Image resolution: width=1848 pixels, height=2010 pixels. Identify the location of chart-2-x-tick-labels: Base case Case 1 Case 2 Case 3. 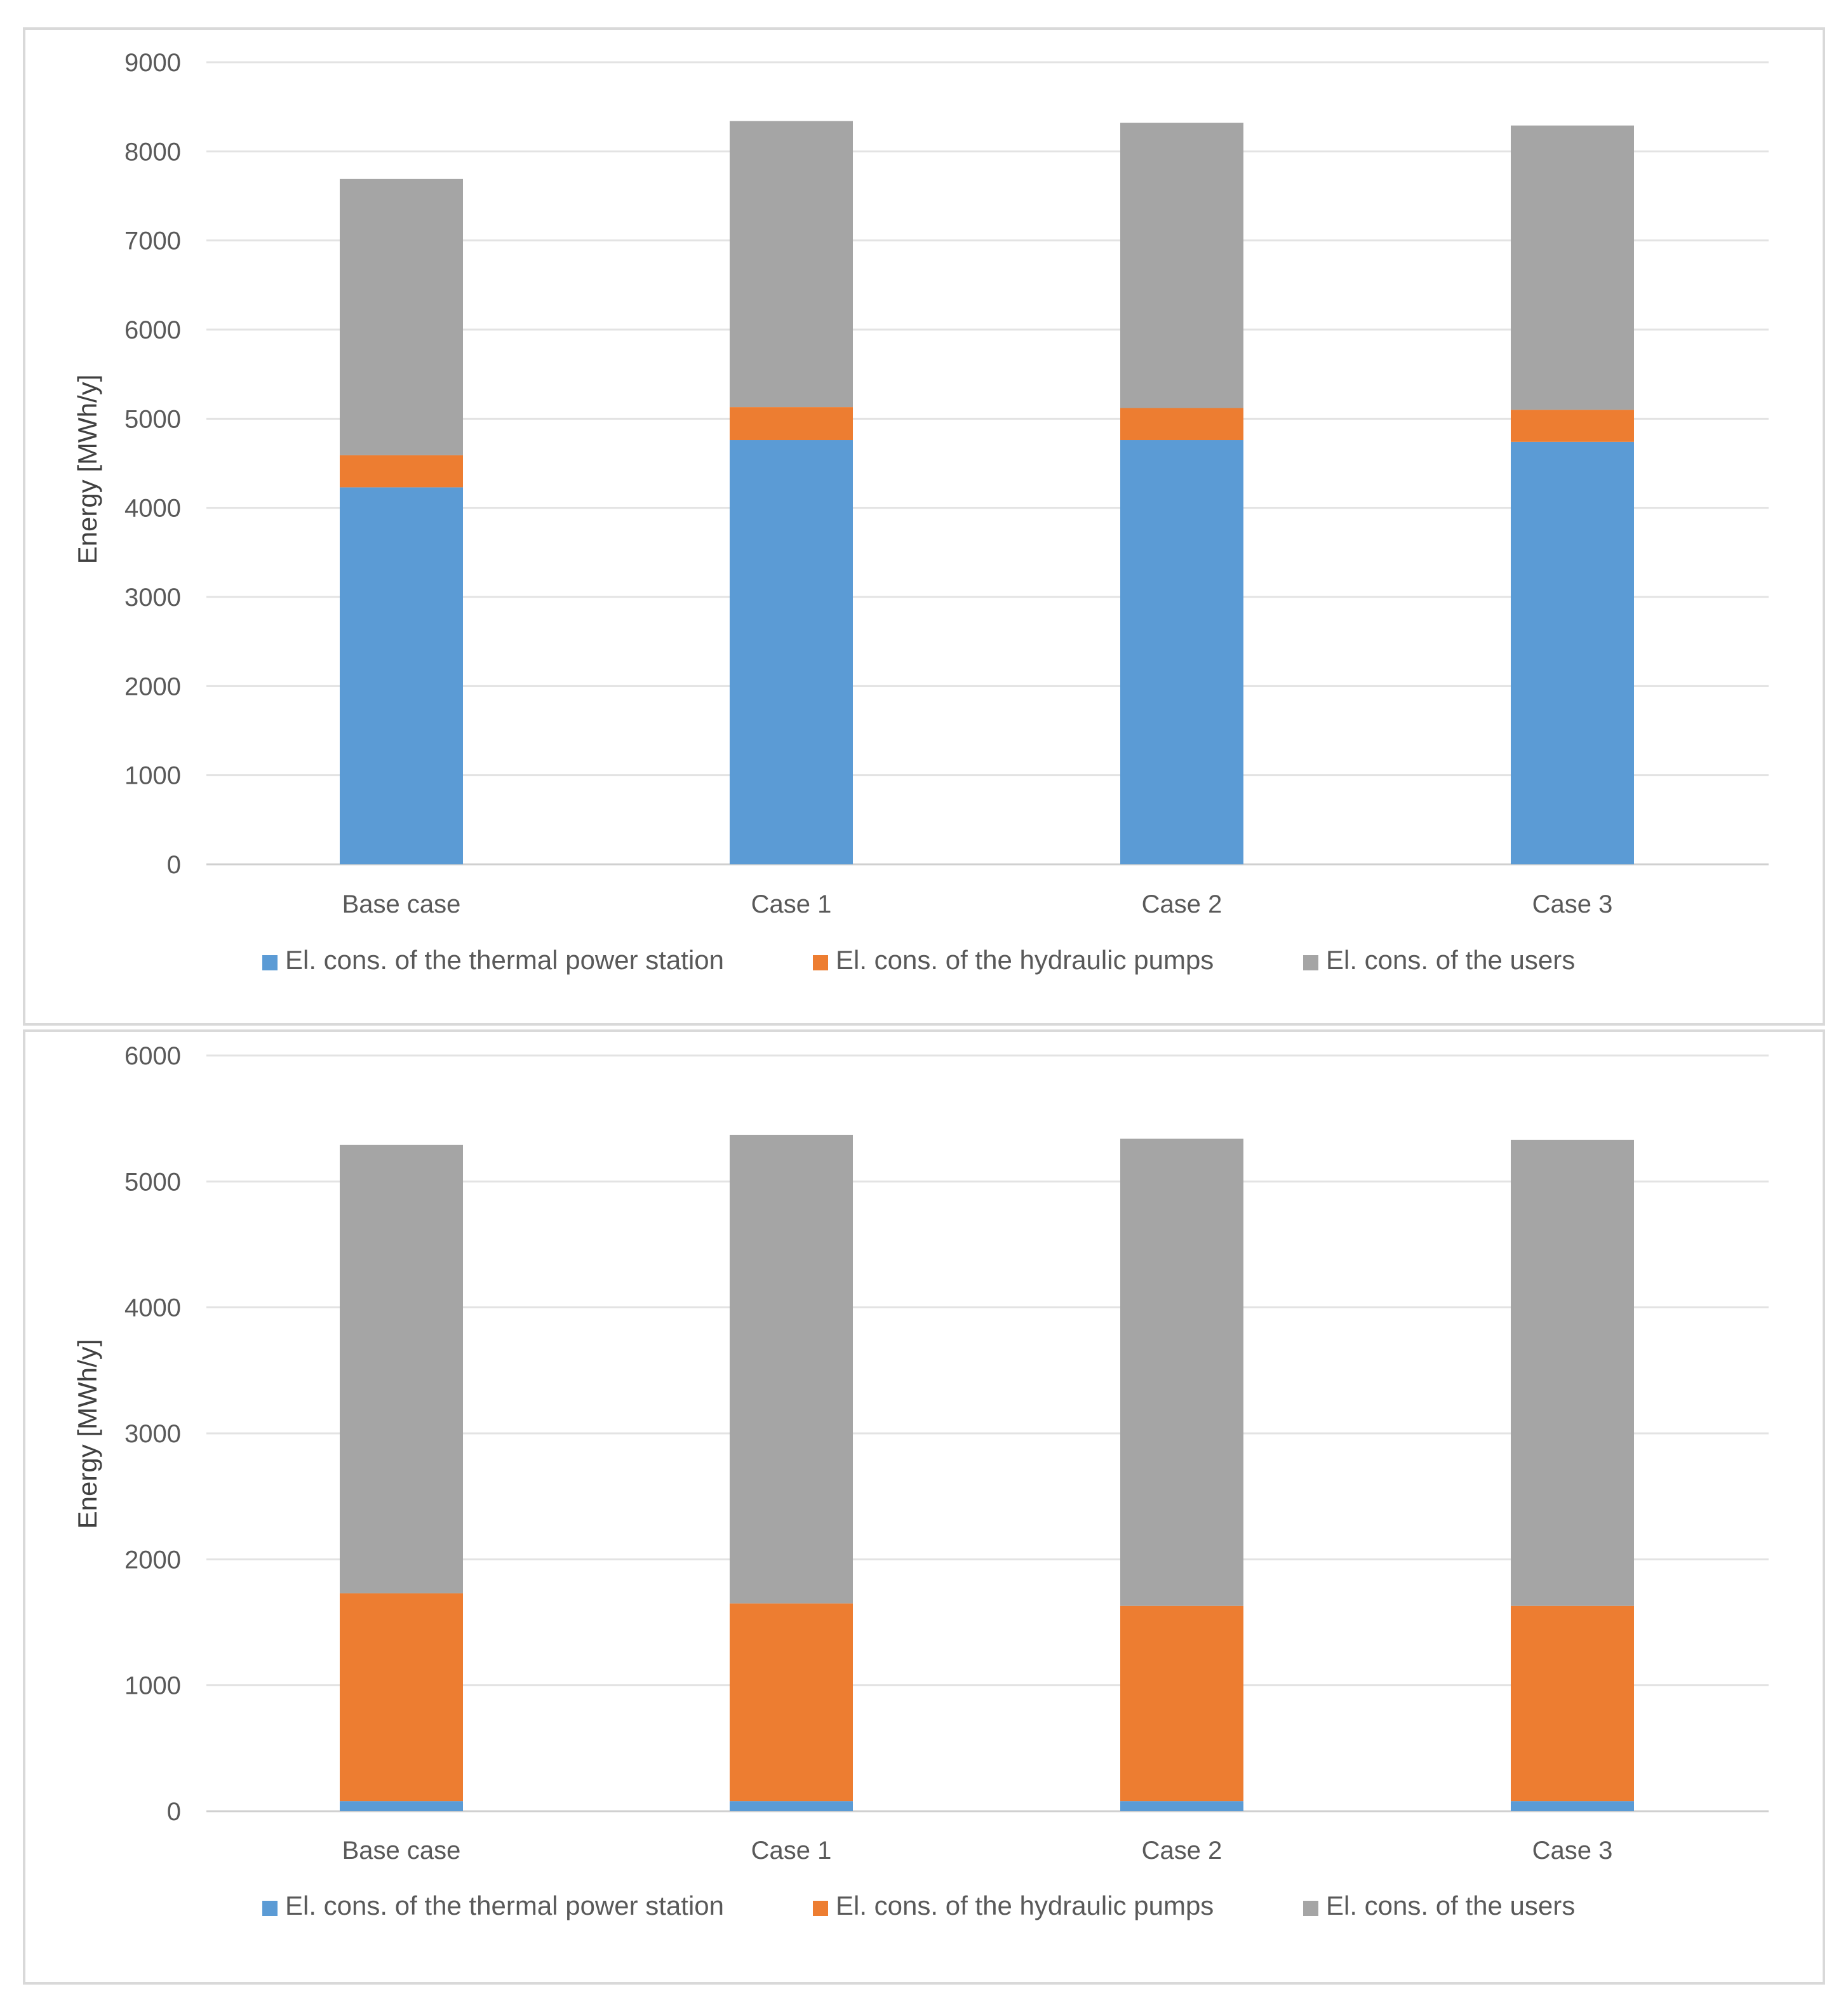
(977, 1851).